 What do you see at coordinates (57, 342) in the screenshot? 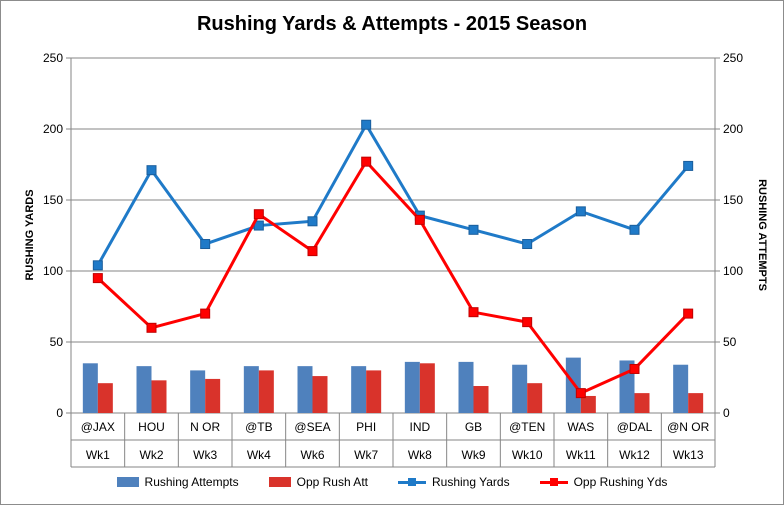
I see `y-left-tick-label: 50` at bounding box center [57, 342].